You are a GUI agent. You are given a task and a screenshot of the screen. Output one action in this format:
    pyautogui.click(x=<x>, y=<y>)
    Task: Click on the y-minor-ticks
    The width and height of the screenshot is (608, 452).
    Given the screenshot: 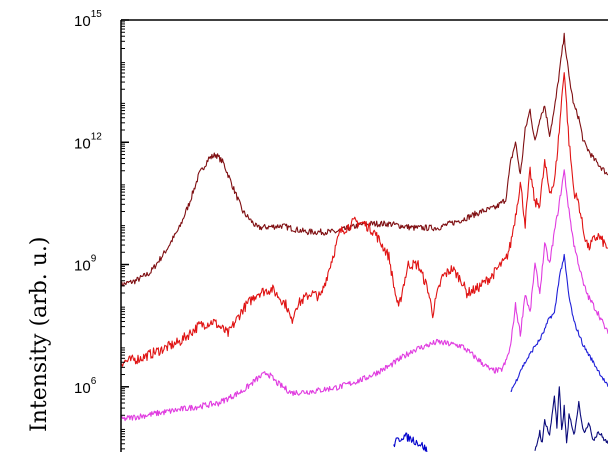 What is the action you would take?
    pyautogui.click(x=123, y=235)
    